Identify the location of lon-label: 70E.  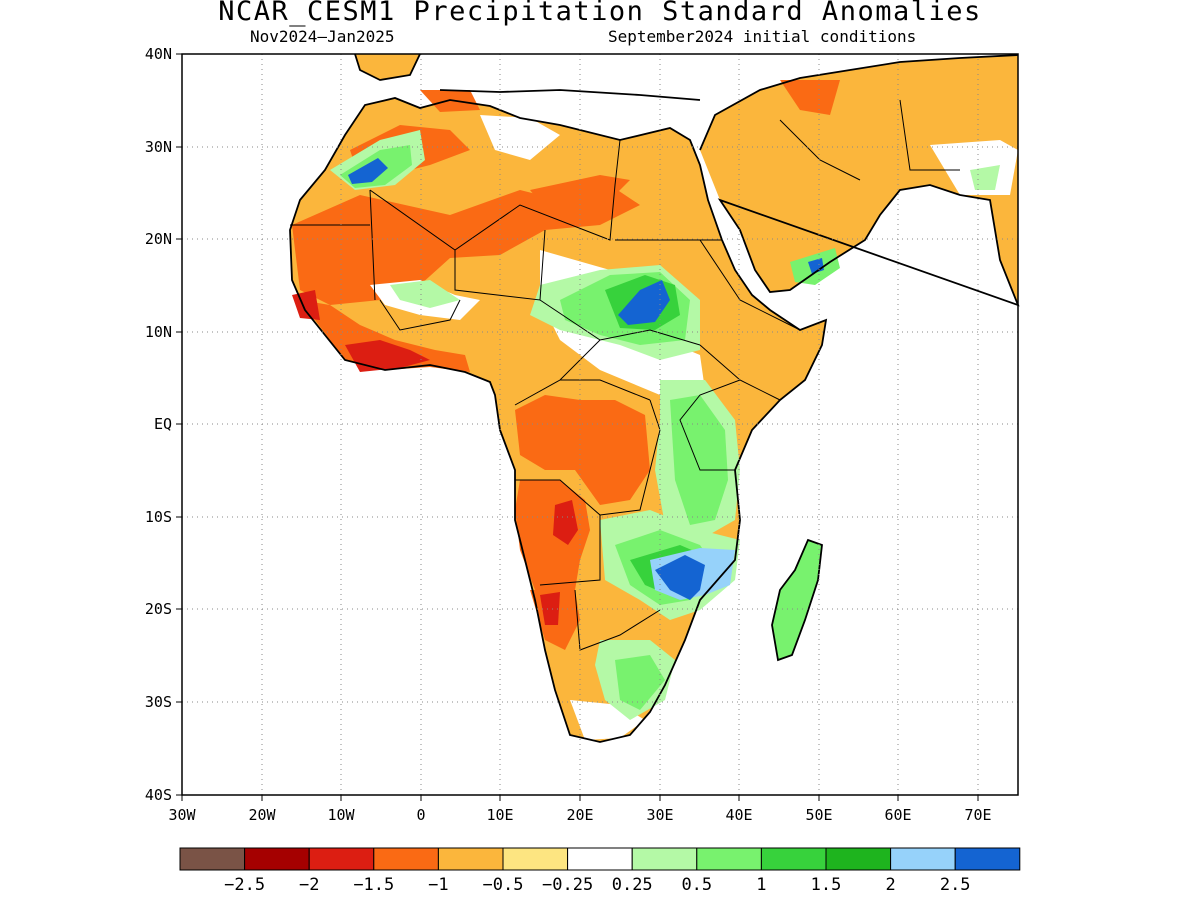
(977, 815).